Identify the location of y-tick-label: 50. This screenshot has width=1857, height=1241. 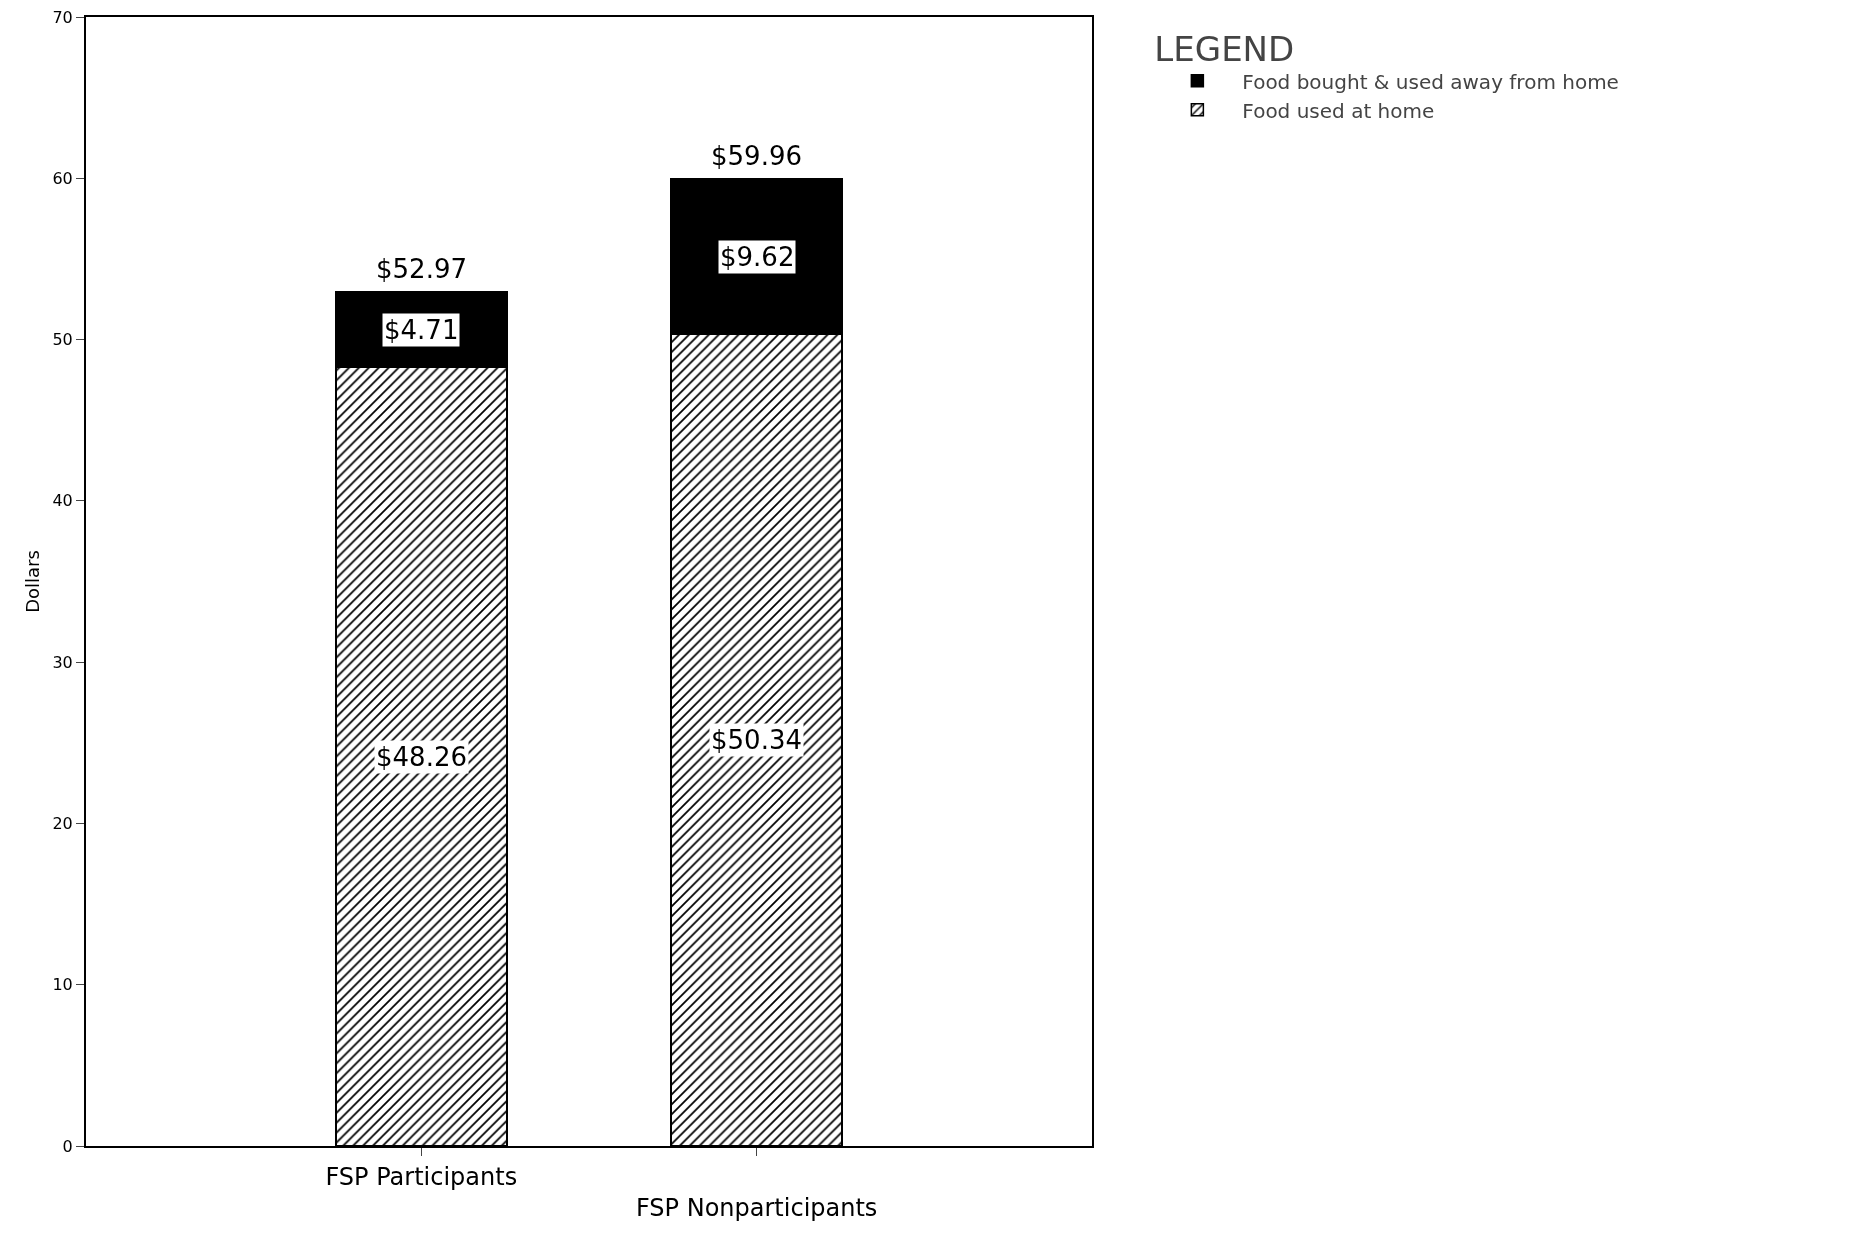
(62, 340).